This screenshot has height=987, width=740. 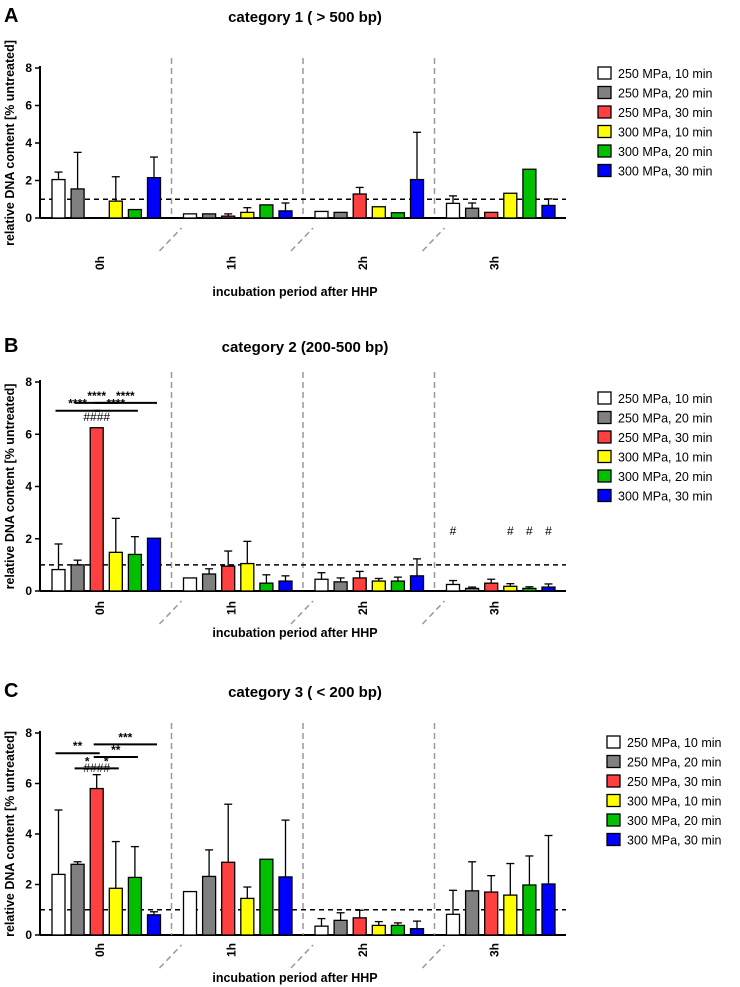 I want to click on y-tick-label: 2, so click(x=28, y=539).